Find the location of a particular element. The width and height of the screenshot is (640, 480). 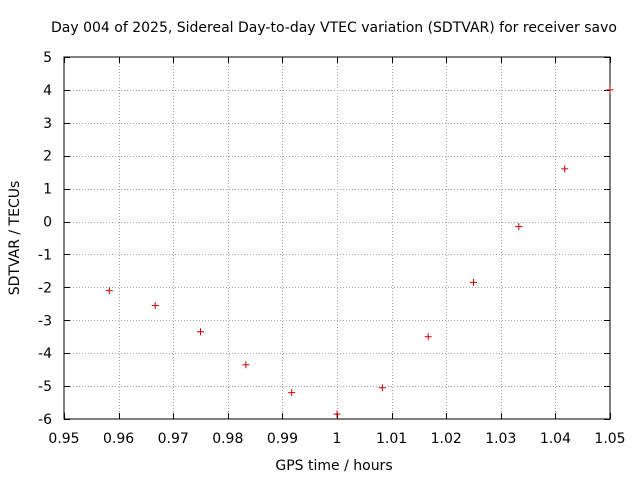

x-tick-label: 1.02 is located at coordinates (446, 439).